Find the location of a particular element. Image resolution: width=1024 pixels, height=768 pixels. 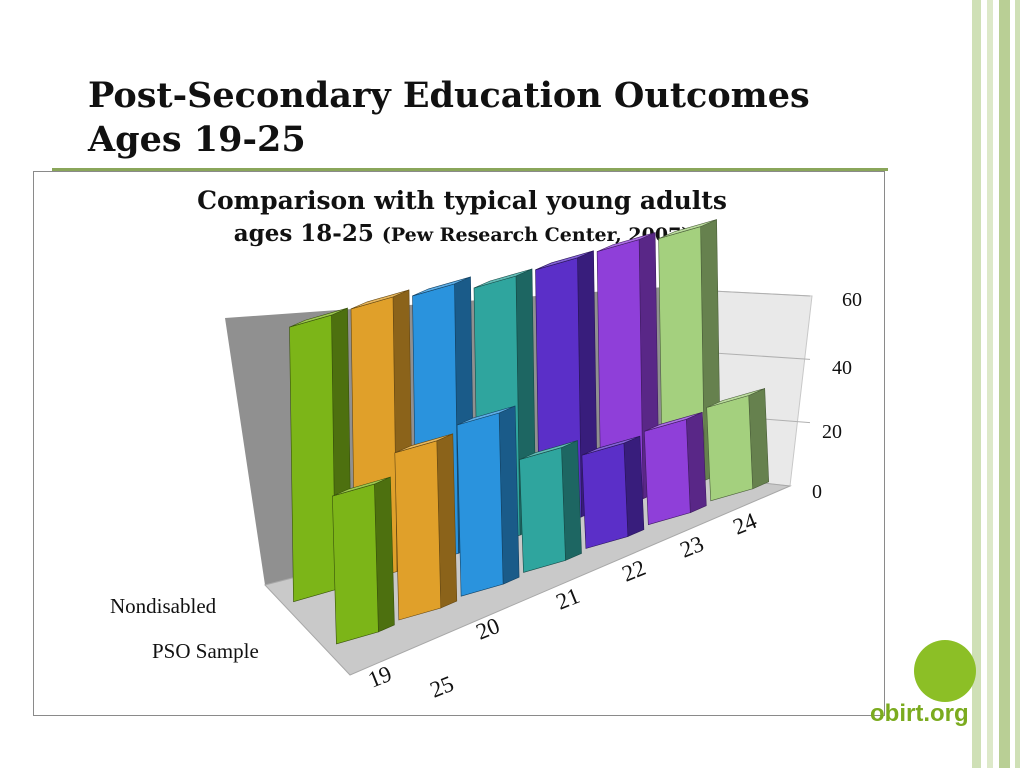

x-tick-label: 24 is located at coordinates (745, 524).